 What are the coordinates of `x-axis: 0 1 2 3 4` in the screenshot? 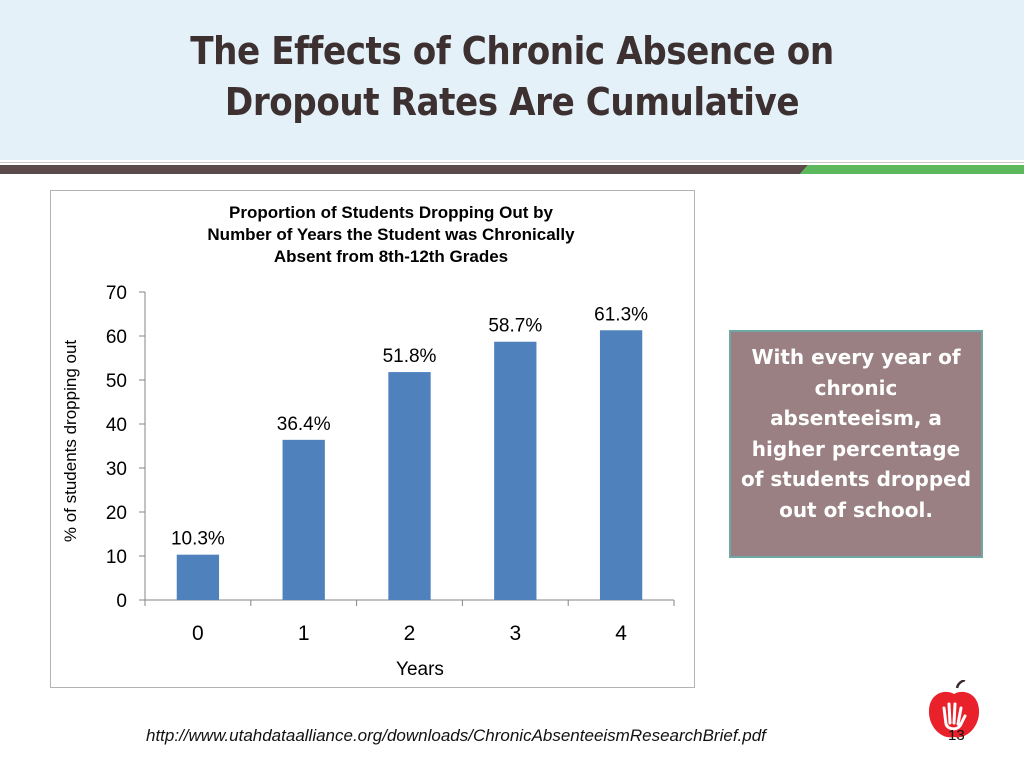 It's located at (409, 622).